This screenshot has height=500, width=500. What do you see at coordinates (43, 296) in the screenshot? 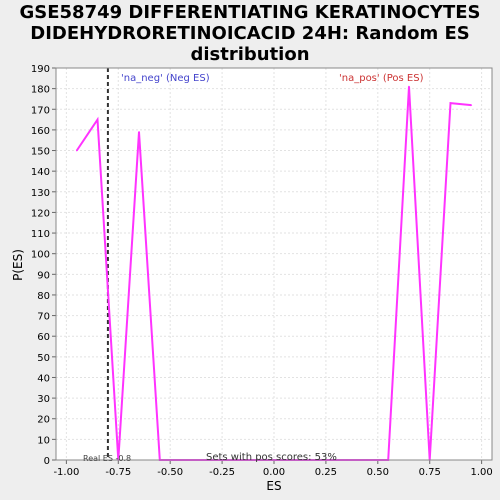
I see `y-tick-label: 80` at bounding box center [43, 296].